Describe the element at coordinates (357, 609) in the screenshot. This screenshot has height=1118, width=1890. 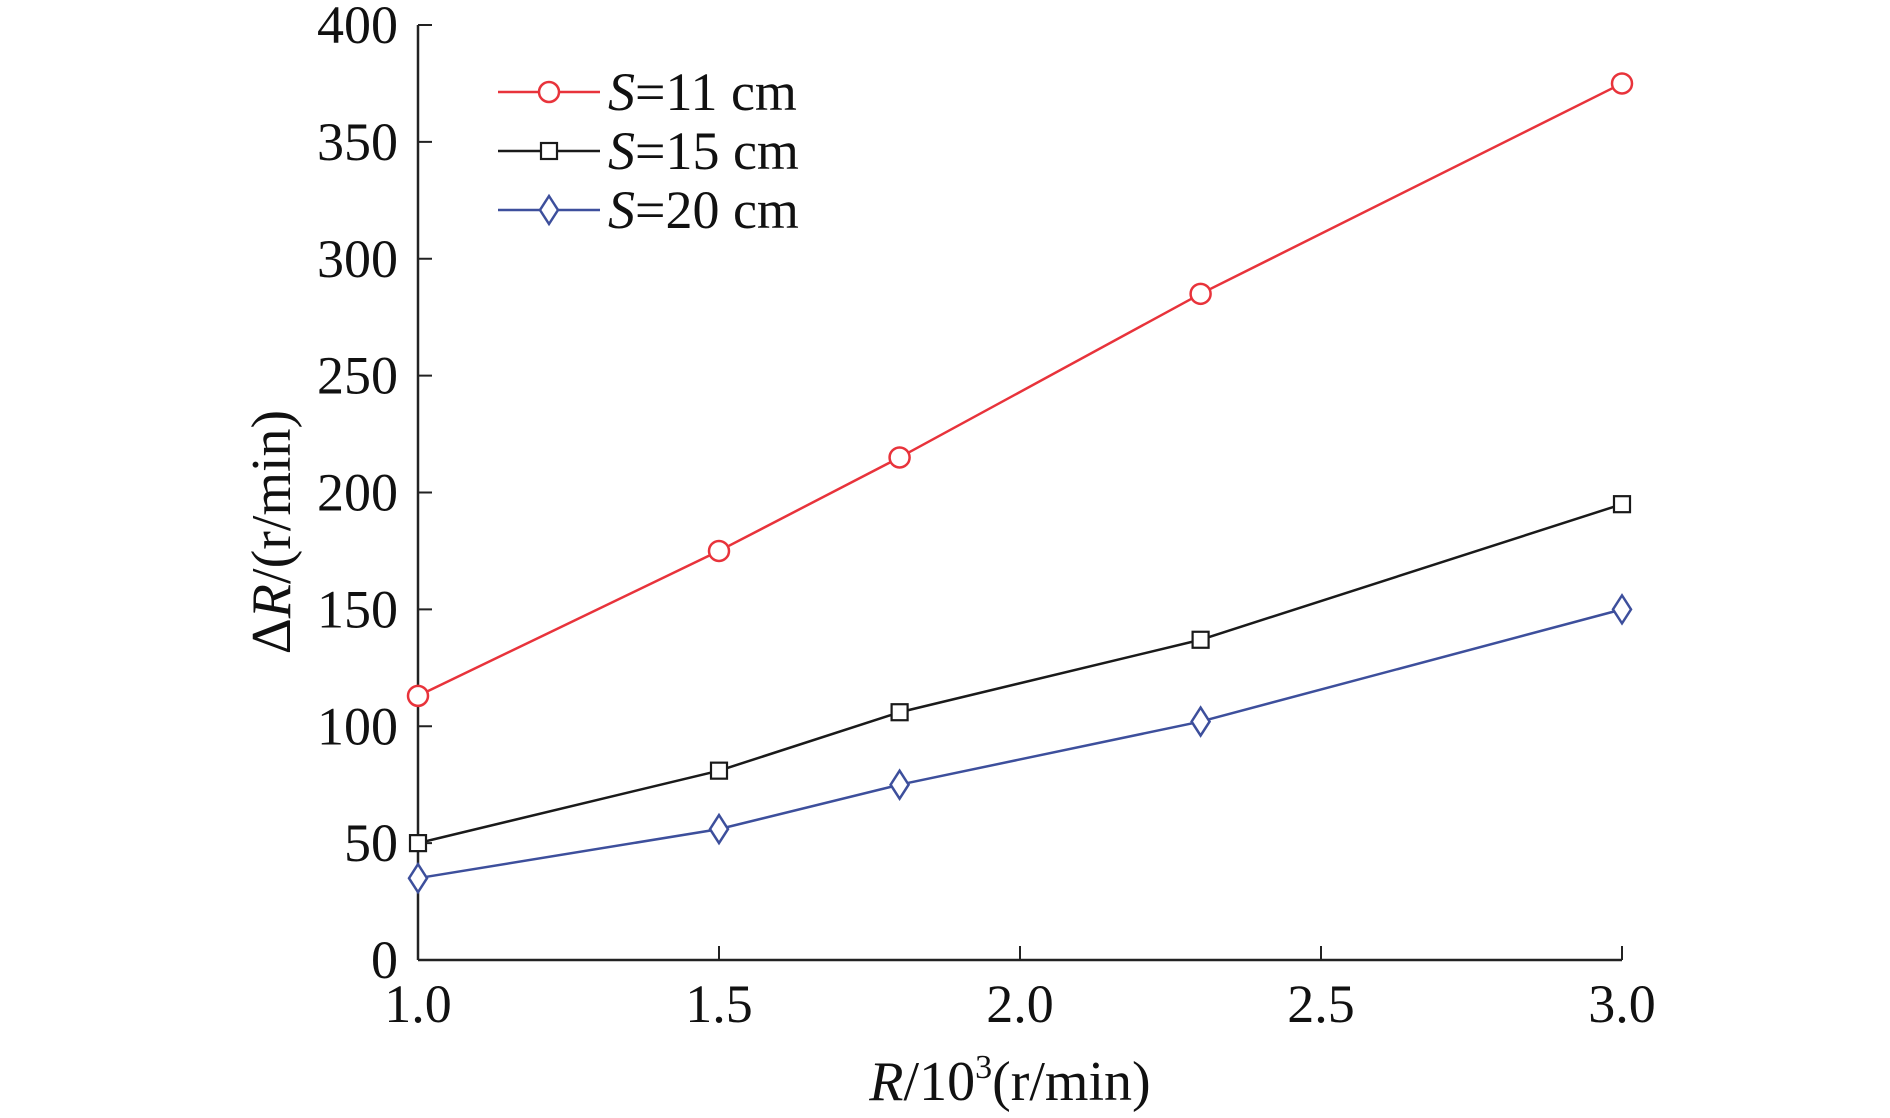
I see `y-tick-label: 150` at that location.